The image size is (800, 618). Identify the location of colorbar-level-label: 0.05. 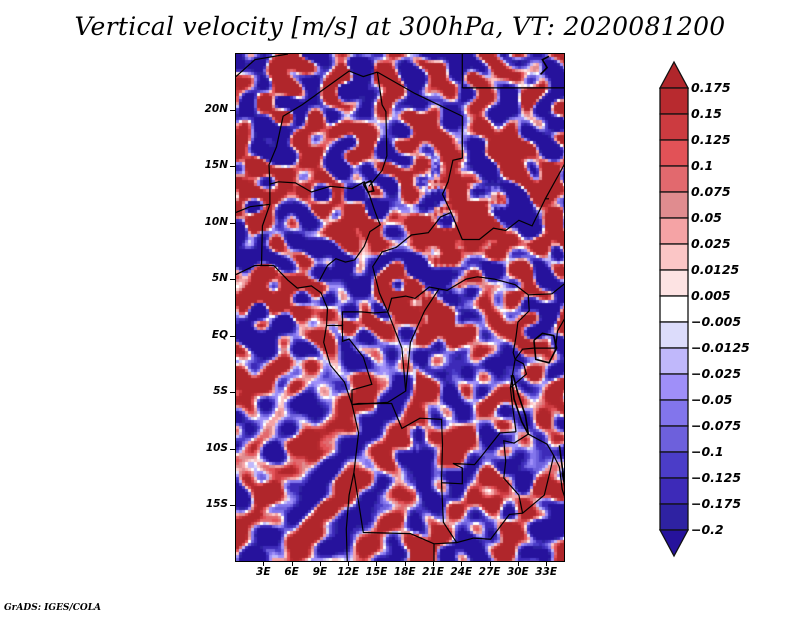
(706, 217).